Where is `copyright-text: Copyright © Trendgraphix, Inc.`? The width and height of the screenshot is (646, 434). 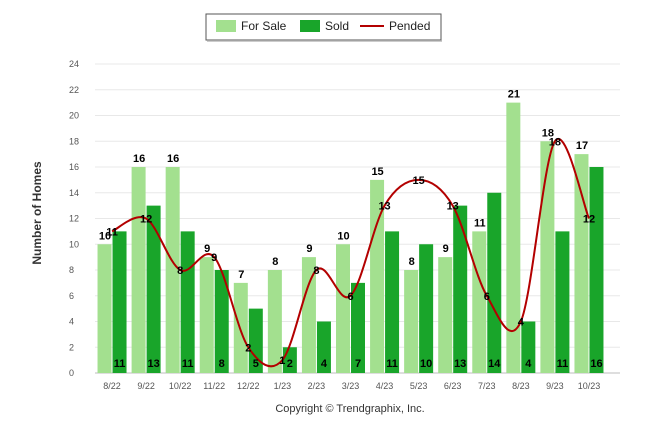 copyright-text: Copyright © Trendgraphix, Inc. is located at coordinates (349, 409).